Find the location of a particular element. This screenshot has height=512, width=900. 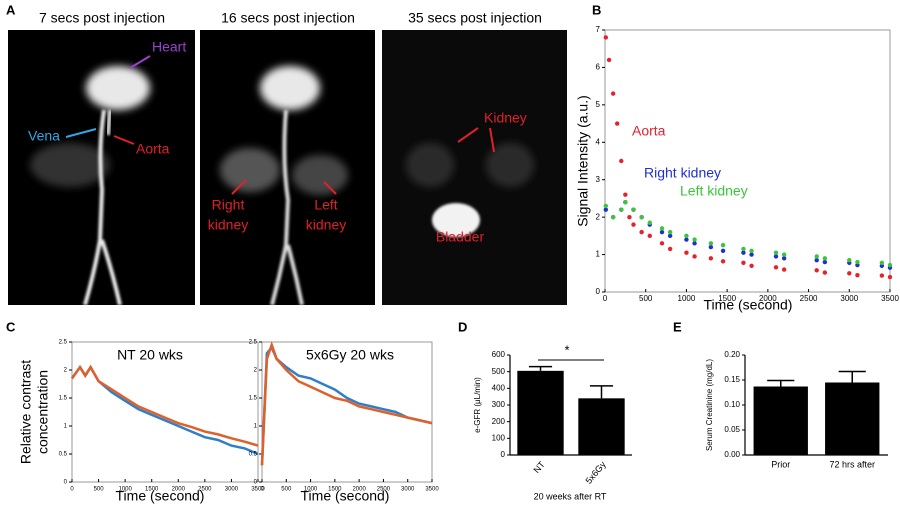

y-tick-label: 0.10 is located at coordinates (732, 404).